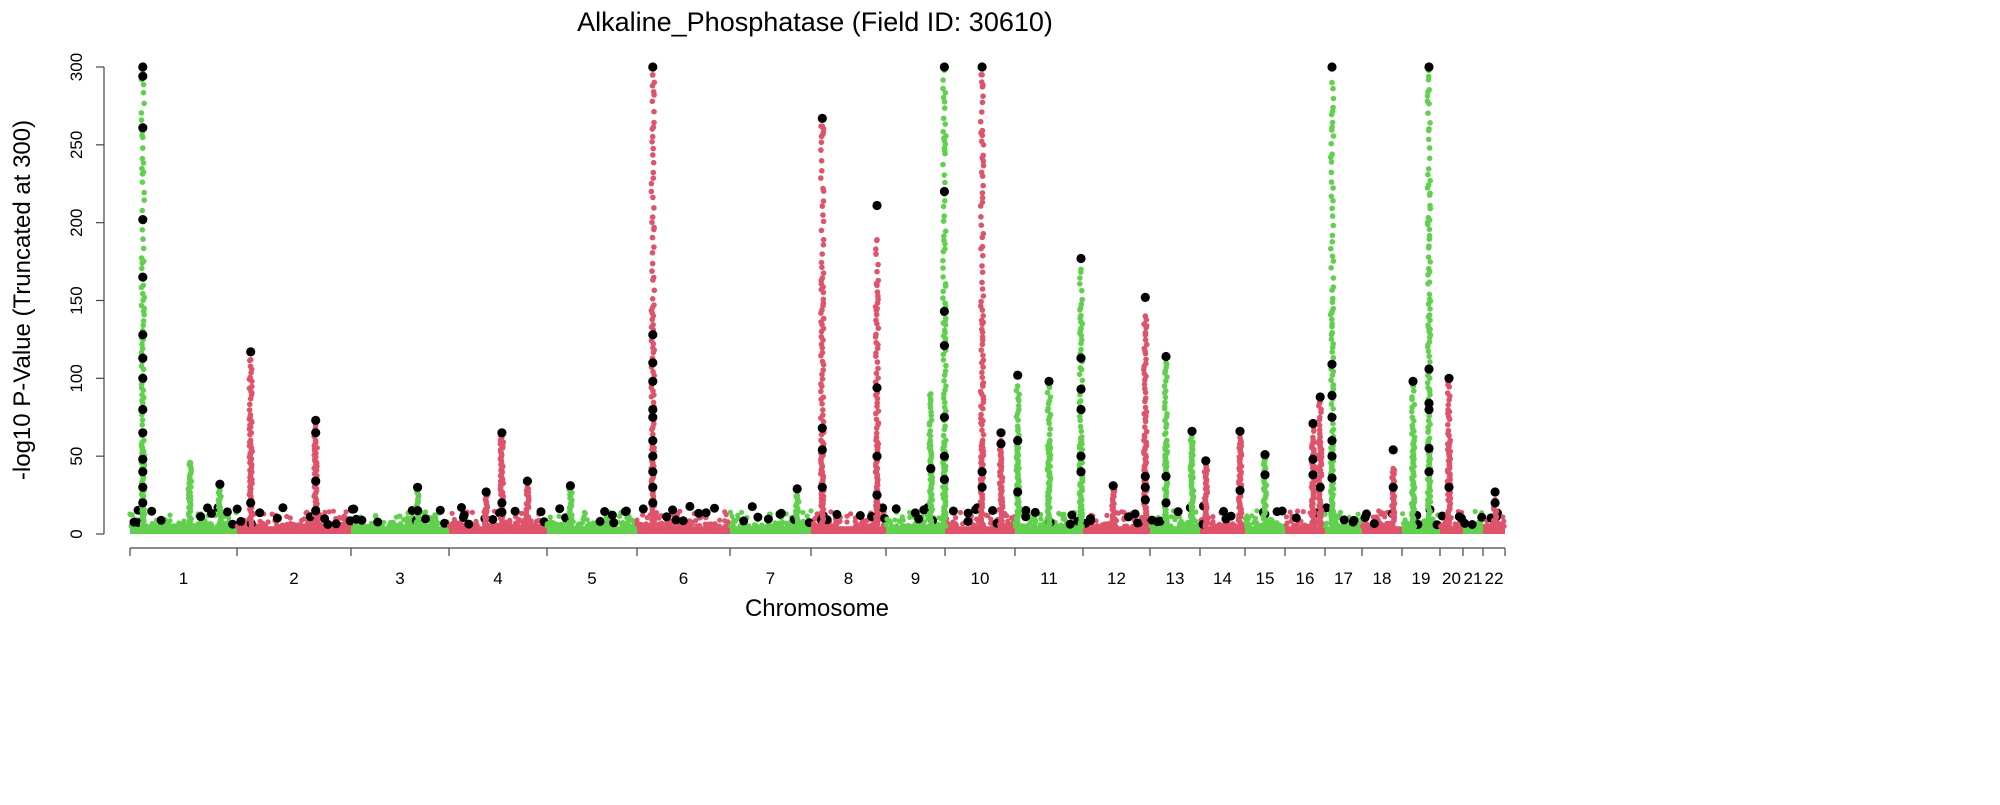  What do you see at coordinates (1116, 530) in the screenshot?
I see `baseline-band-chr12` at bounding box center [1116, 530].